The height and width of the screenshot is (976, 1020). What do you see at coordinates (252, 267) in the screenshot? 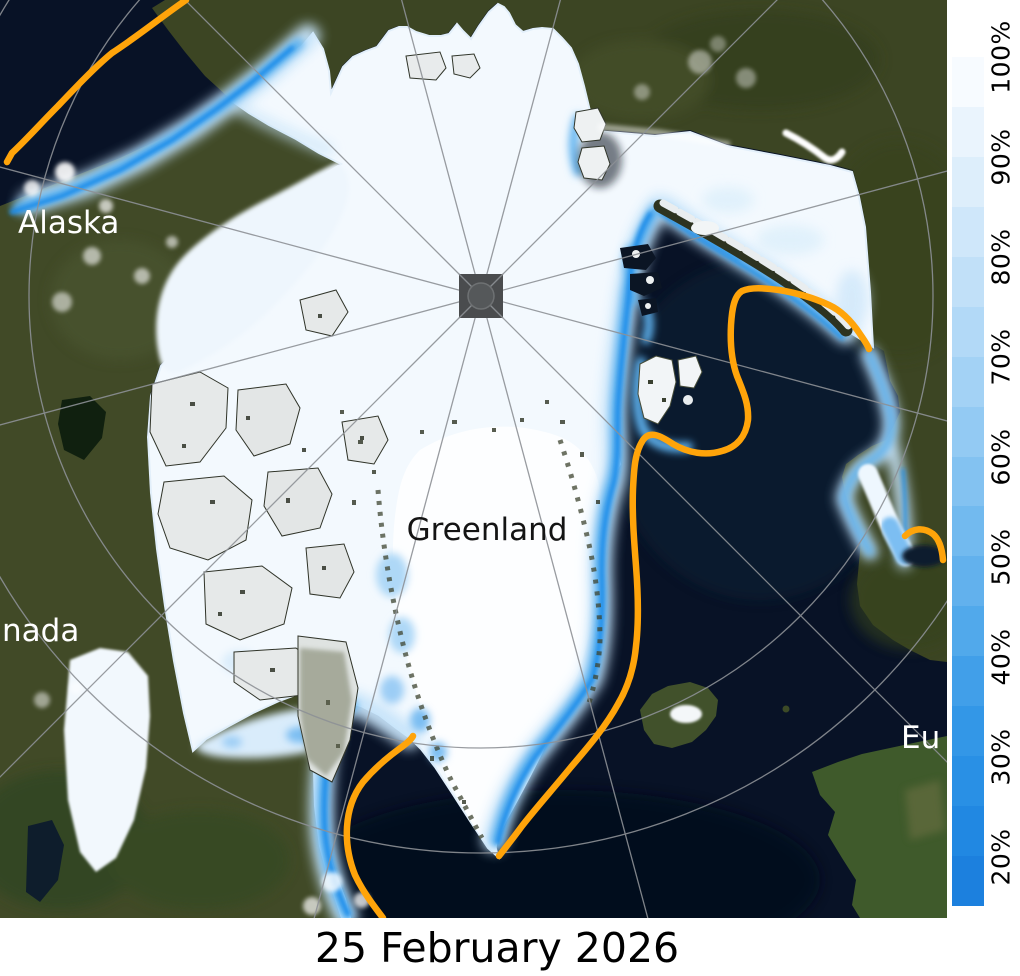
I see `ice-banks-beaufort` at bounding box center [252, 267].